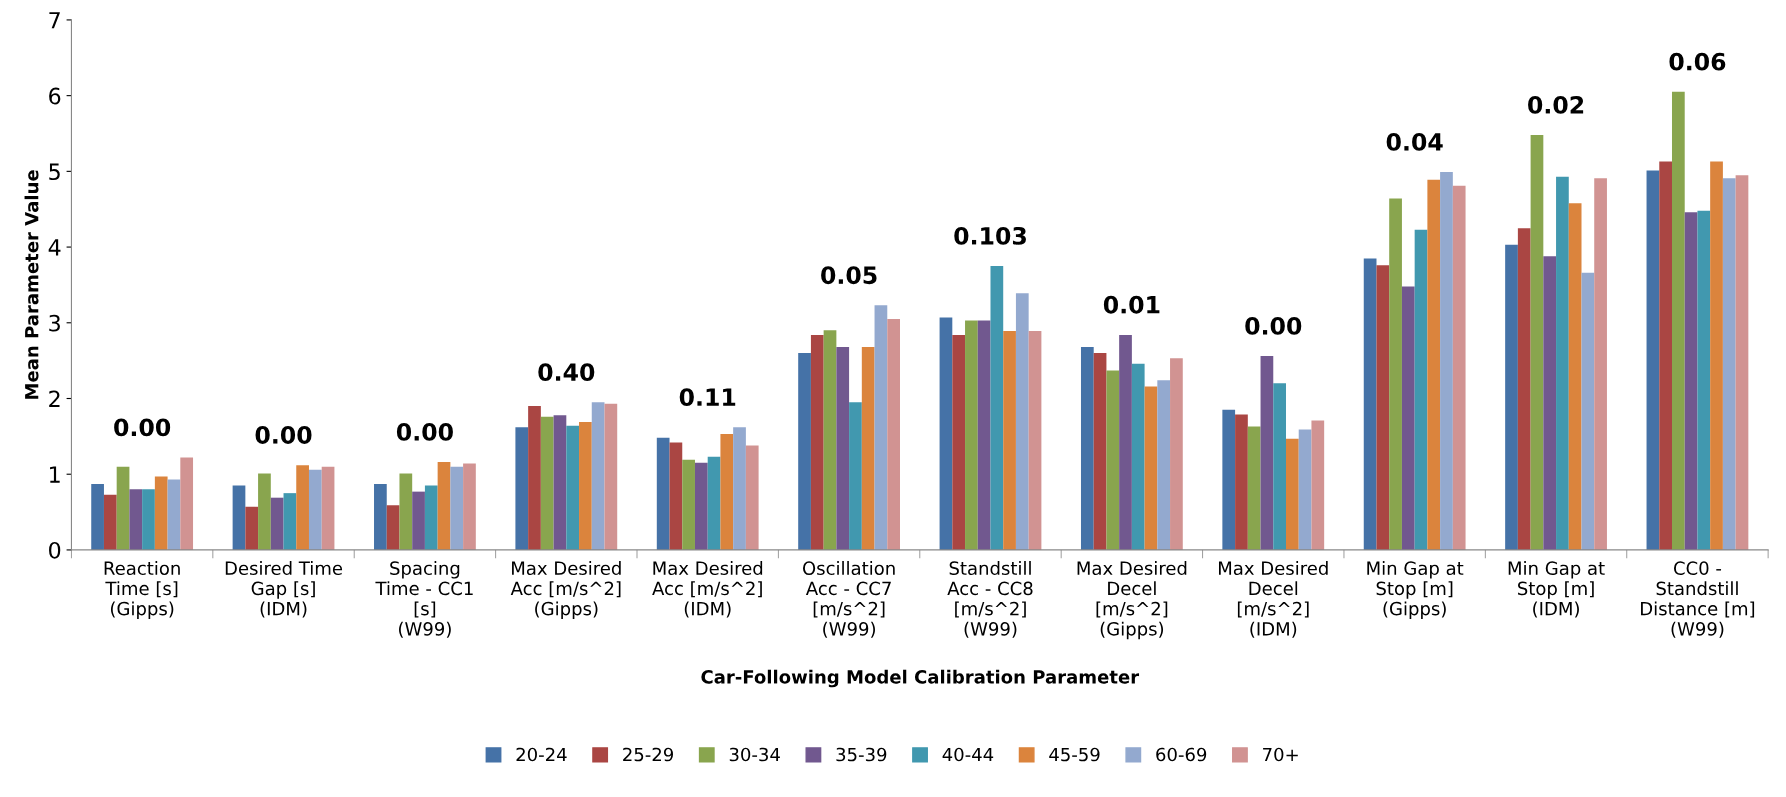  Describe the element at coordinates (1273, 599) in the screenshot. I see `x-tick-label: Max Desired Decel [m/s^2] (IDM)` at that location.